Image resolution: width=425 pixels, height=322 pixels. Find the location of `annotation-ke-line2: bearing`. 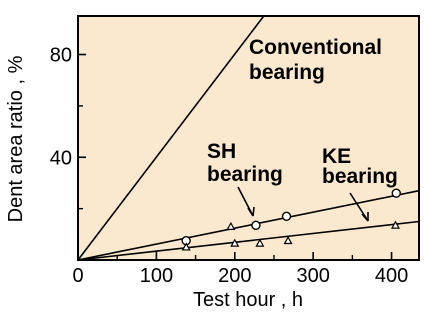

annotation-ke-line2: bearing is located at coordinates (360, 176).